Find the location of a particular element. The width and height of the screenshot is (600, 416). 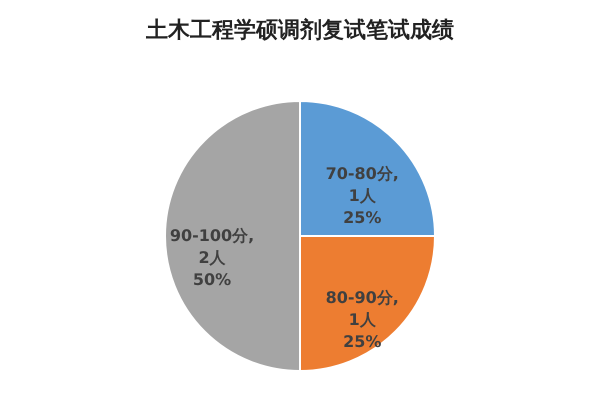

chart-title: 土木工程学硕调剂复试笔试成绩 is located at coordinates (299, 30).